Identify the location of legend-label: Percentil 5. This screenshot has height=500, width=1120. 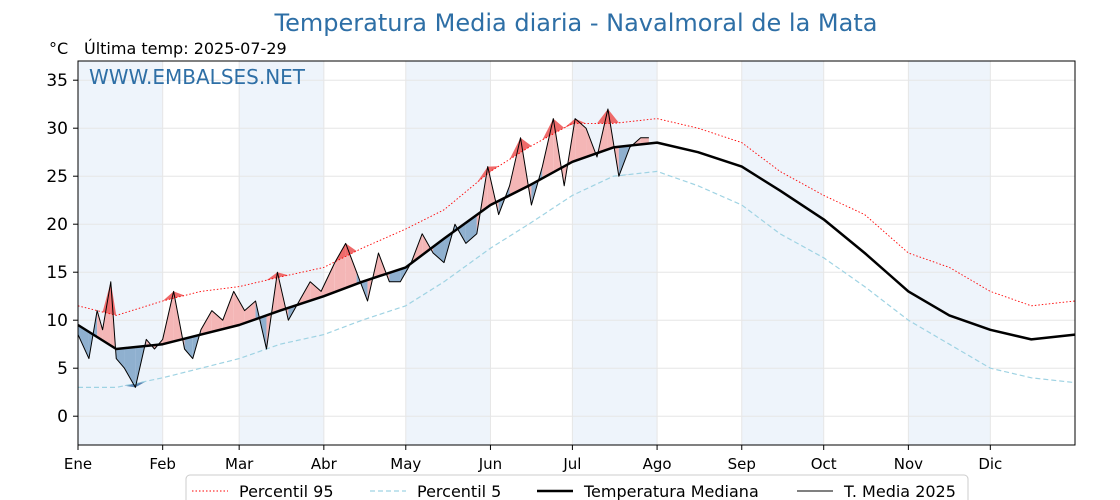
(459, 491).